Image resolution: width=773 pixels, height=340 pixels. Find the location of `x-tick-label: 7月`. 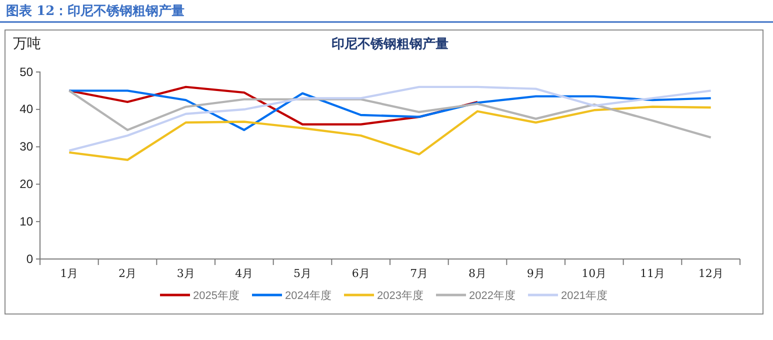

x-tick-label: 7月 is located at coordinates (419, 273).